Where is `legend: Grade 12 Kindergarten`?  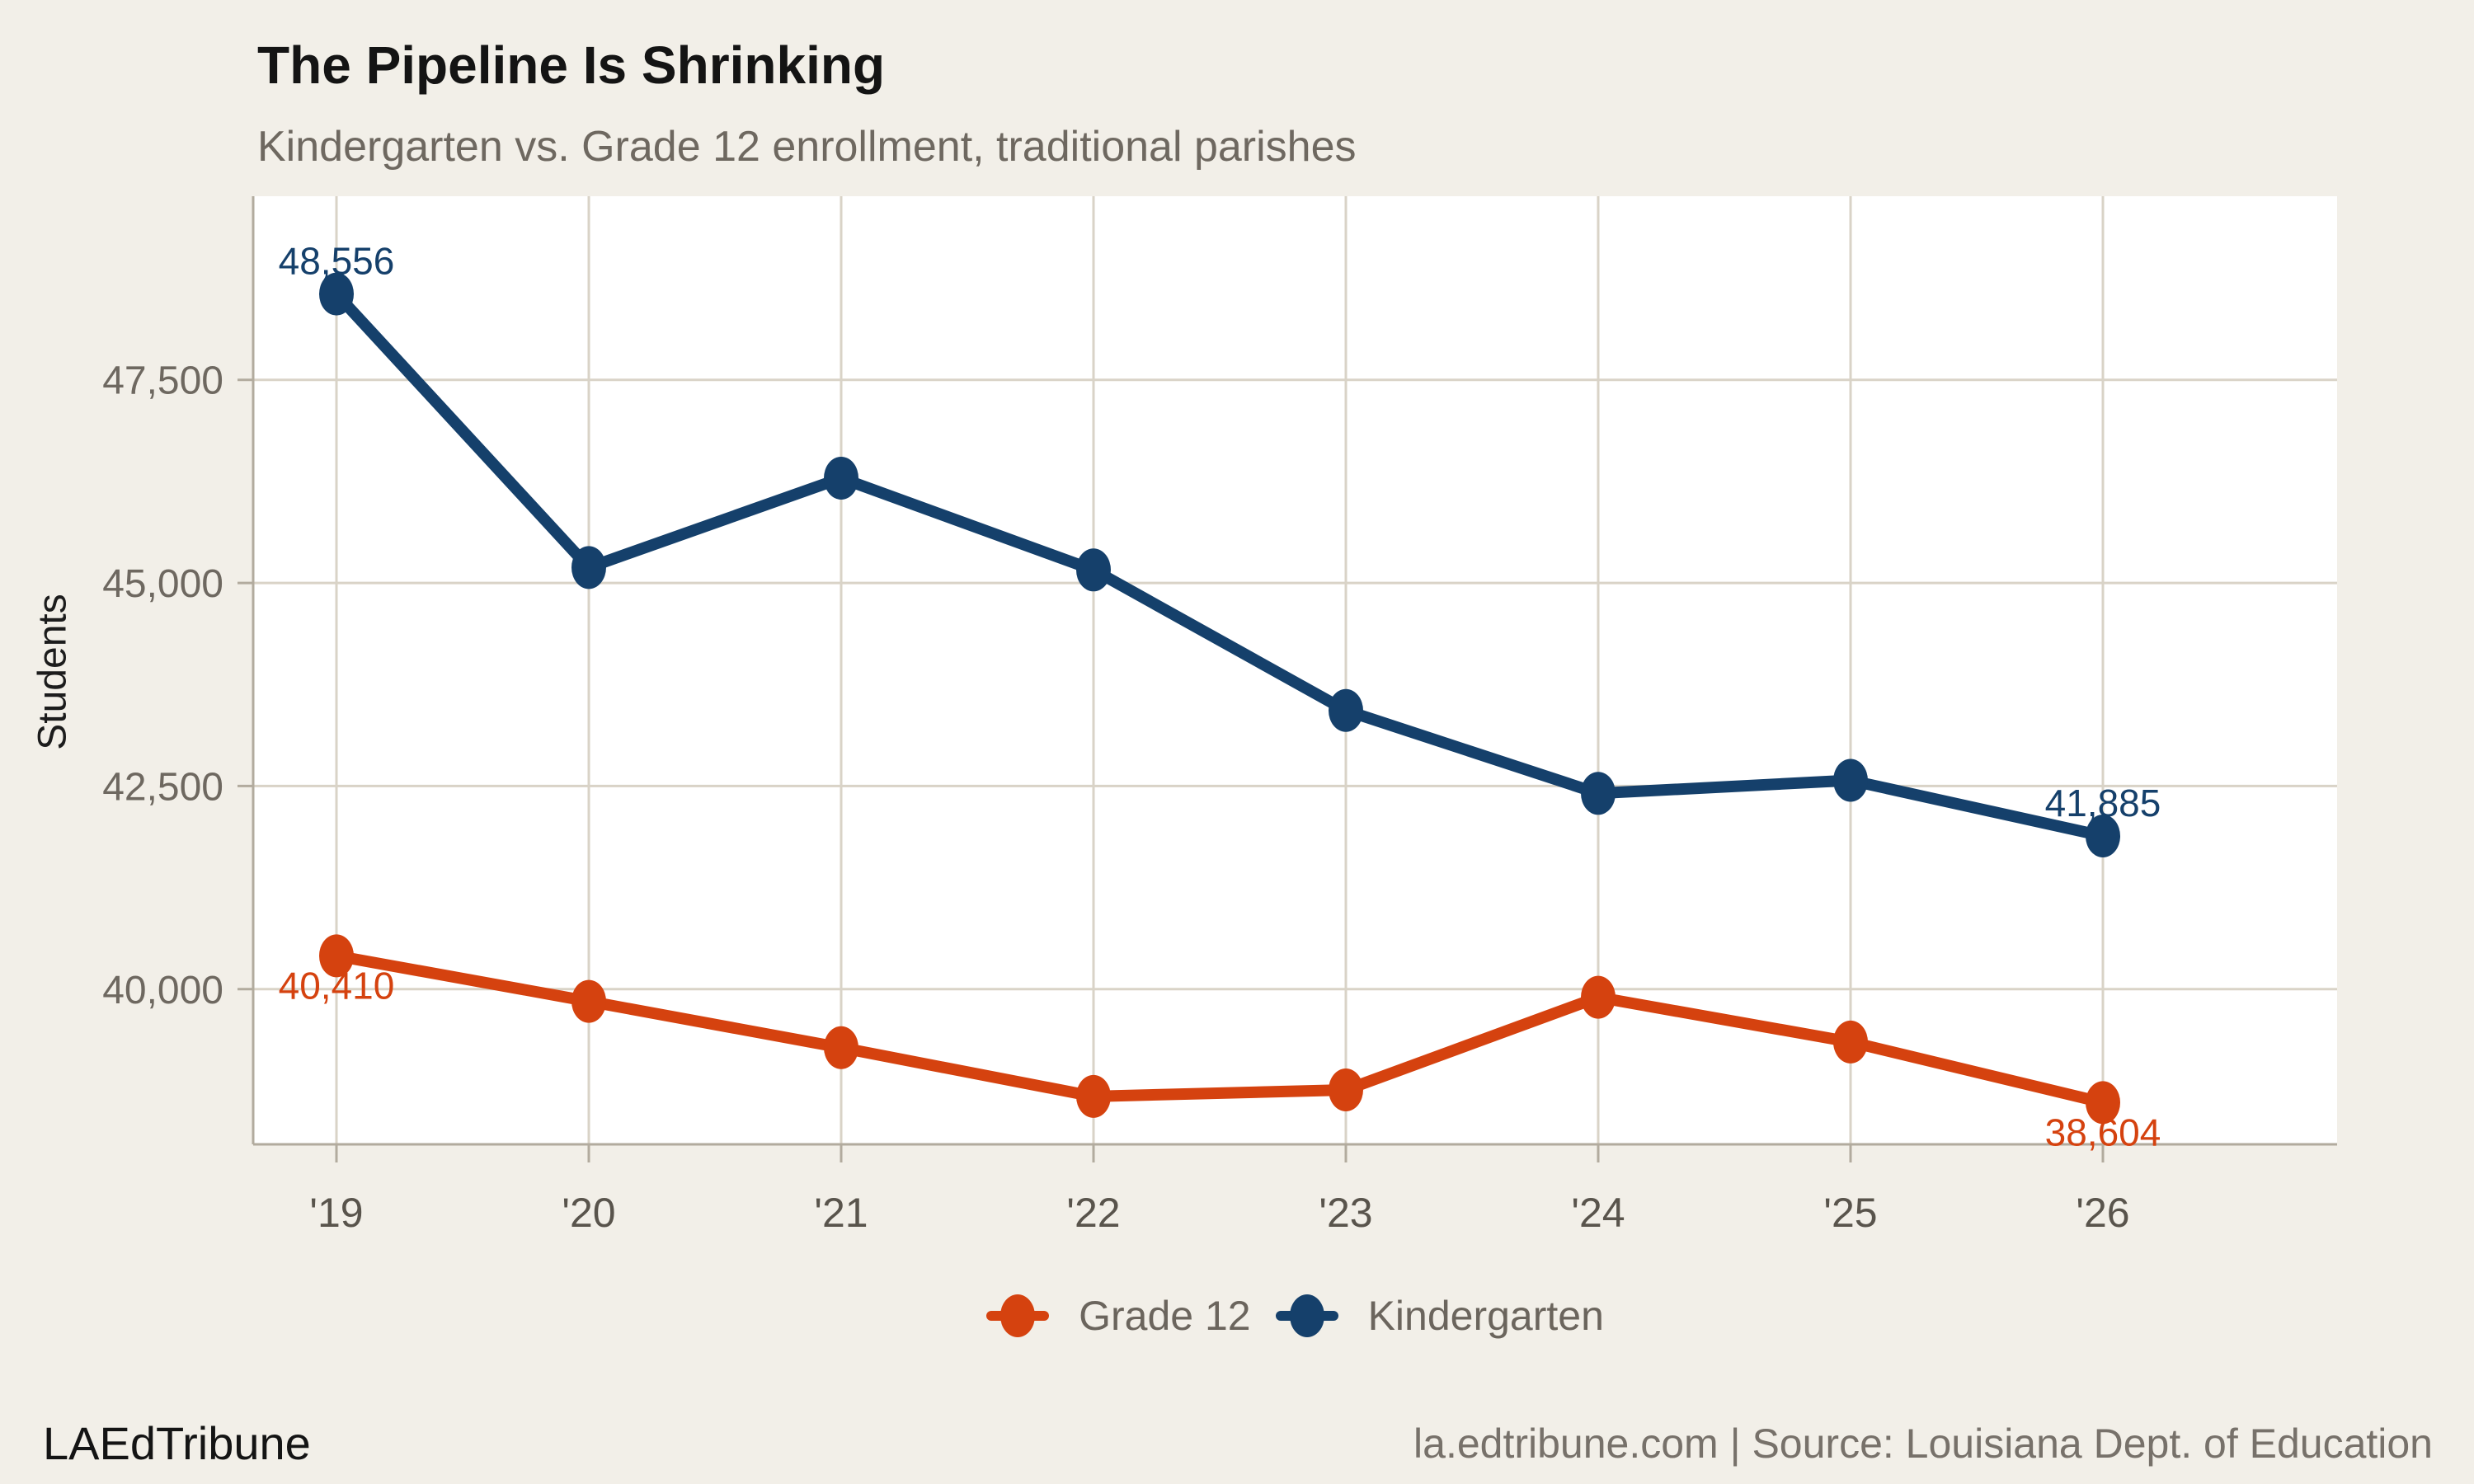
legend: Grade 12 Kindergarten is located at coordinates (1295, 1316).